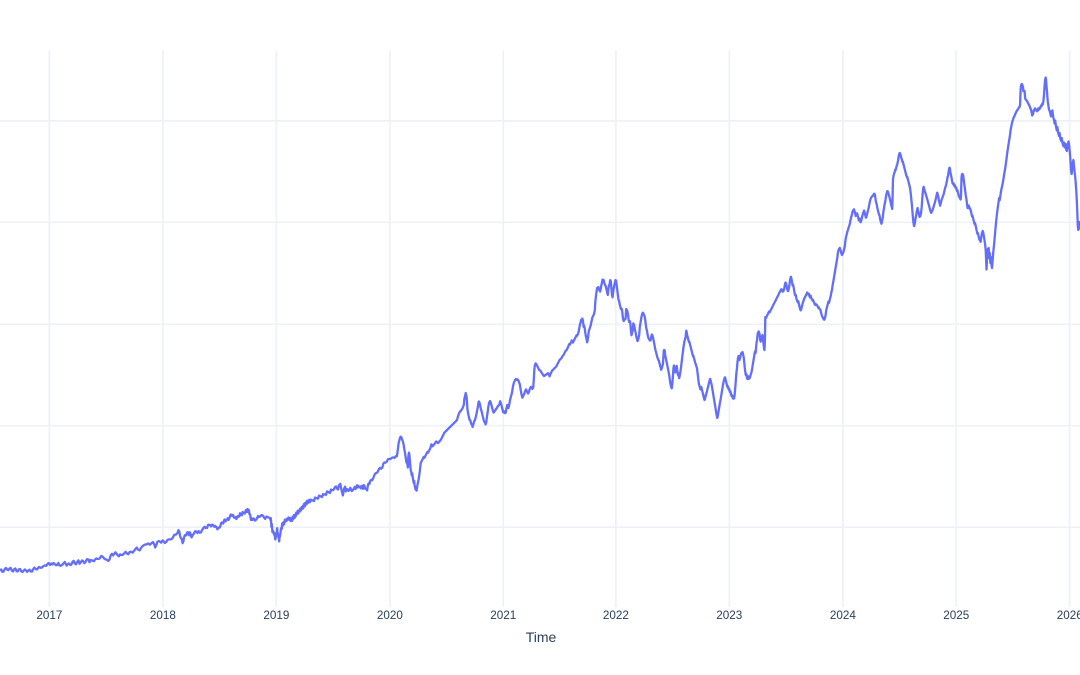 The image size is (1080, 675). I want to click on svg-text: 2024, so click(843, 615).